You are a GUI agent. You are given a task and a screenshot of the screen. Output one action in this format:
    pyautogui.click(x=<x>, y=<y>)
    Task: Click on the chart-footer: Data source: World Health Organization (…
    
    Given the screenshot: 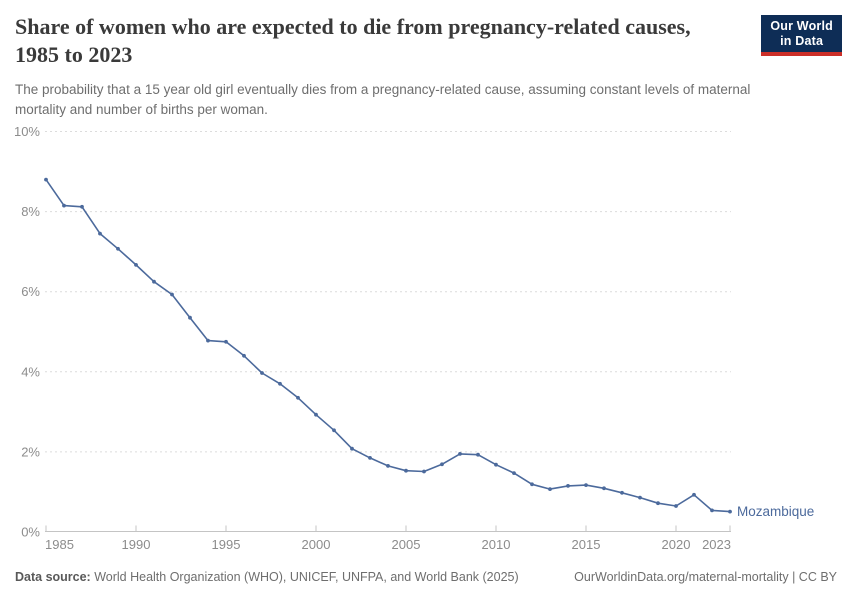 What is the action you would take?
    pyautogui.click(x=426, y=577)
    